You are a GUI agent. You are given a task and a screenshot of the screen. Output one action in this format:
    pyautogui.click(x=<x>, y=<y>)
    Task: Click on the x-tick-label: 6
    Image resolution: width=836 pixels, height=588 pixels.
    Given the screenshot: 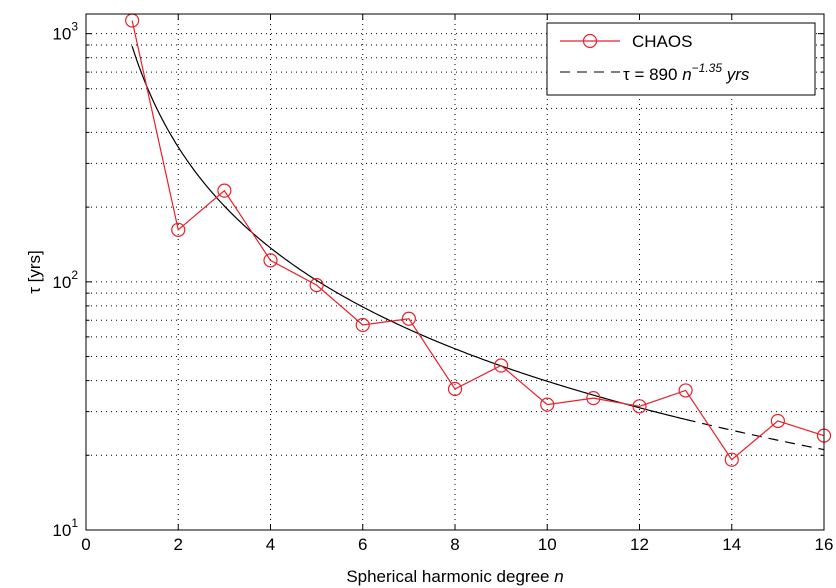 What is the action you would take?
    pyautogui.click(x=362, y=544)
    